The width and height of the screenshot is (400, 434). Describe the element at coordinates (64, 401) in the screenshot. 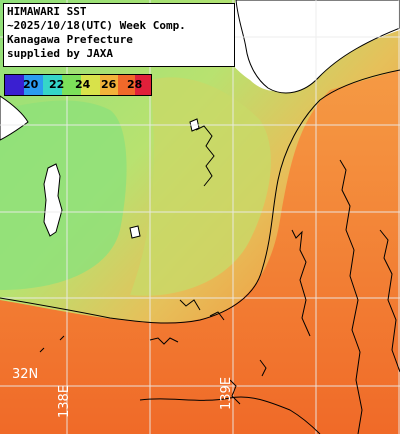

I see `longitude-label-138: 138E` at that location.